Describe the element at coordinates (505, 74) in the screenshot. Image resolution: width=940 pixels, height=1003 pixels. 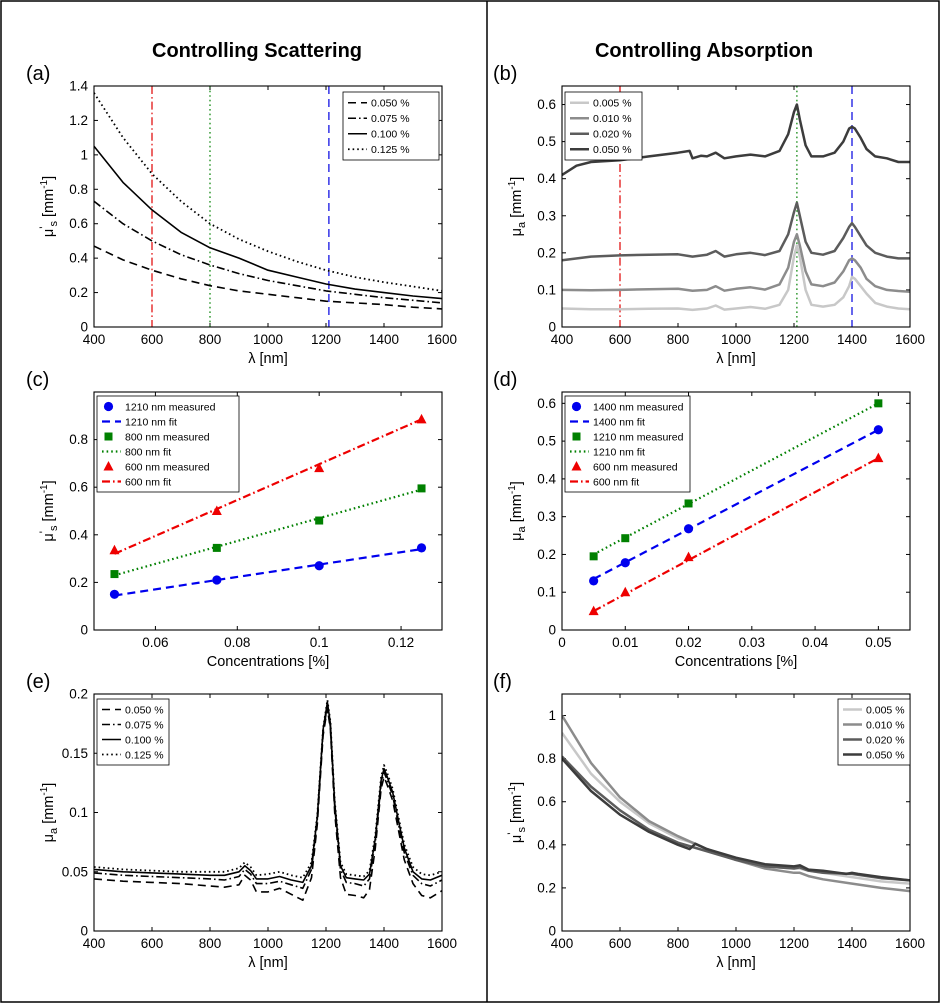
I see `panel-label: (b)` at that location.